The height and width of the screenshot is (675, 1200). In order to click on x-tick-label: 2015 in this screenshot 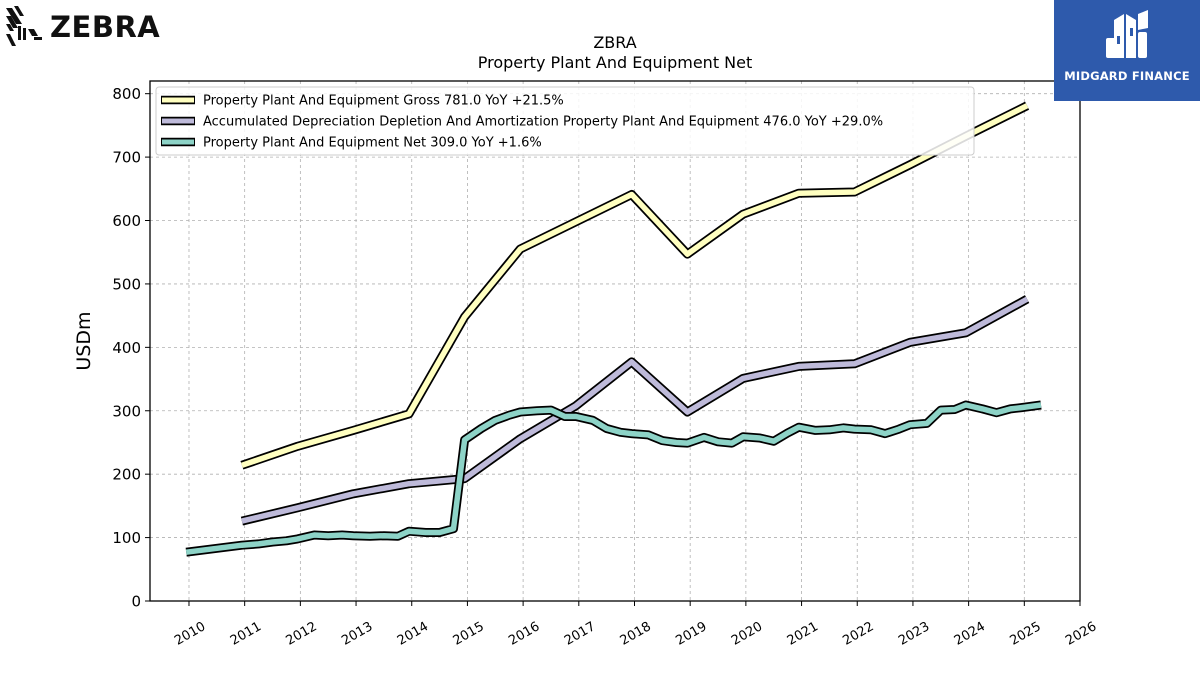, I will do `click(469, 634)`.